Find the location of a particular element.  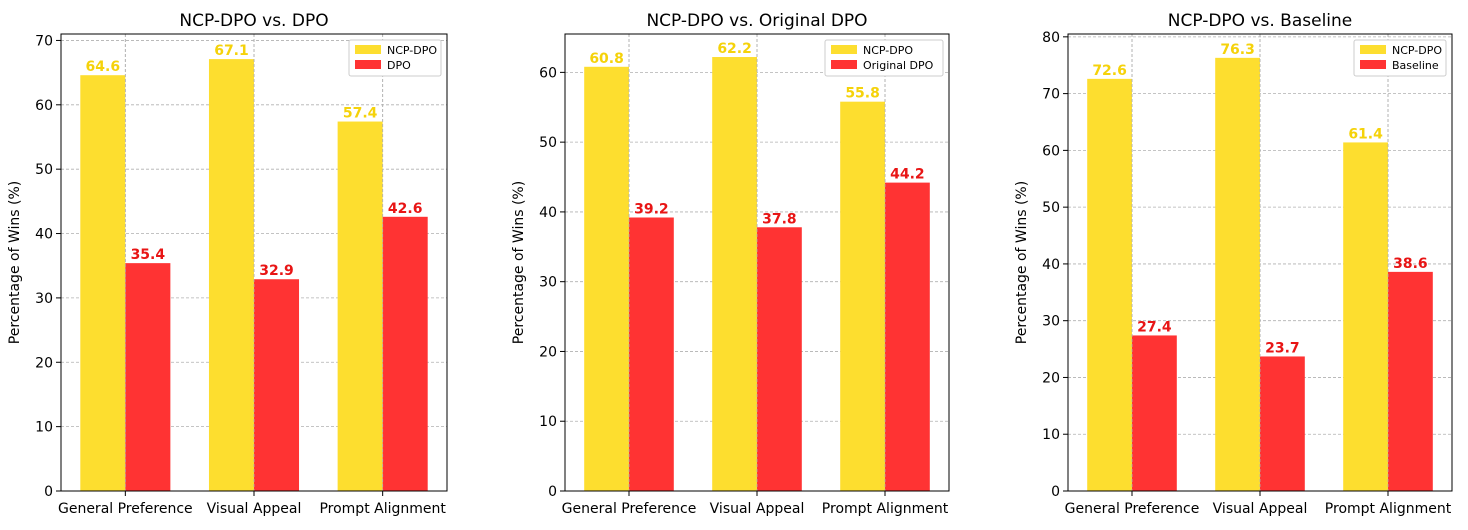

chart-title: NCP-DPO vs. Baseline is located at coordinates (1260, 21).